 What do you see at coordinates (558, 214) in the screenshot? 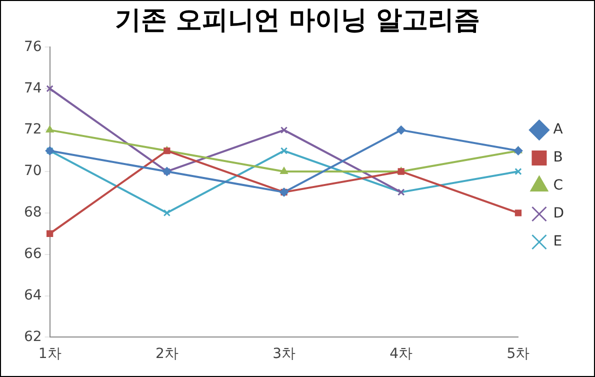
I see `legend-label: D` at bounding box center [558, 214].